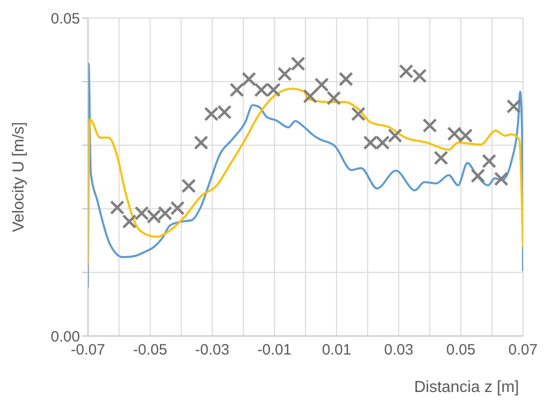  Describe the element at coordinates (19, 177) in the screenshot. I see `y-axis-title: Velocity U [m/s]` at that location.